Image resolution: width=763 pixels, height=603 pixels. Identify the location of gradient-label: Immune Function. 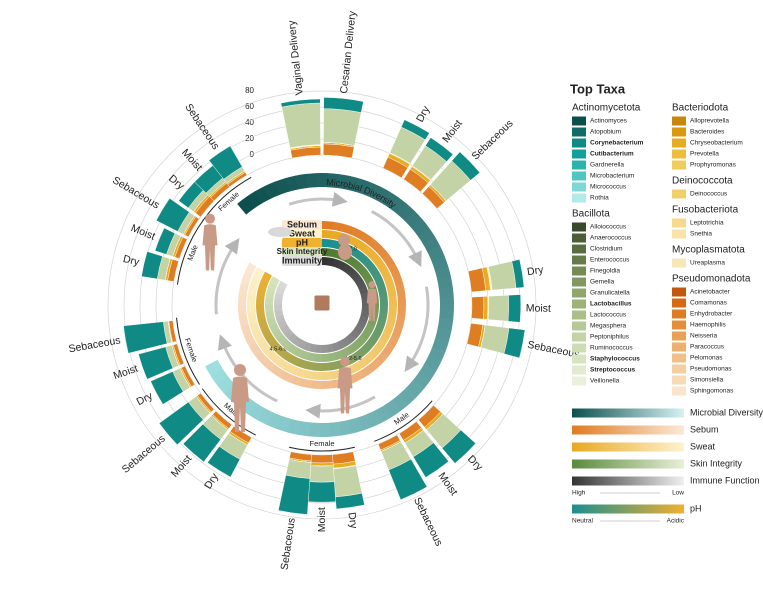
(725, 480).